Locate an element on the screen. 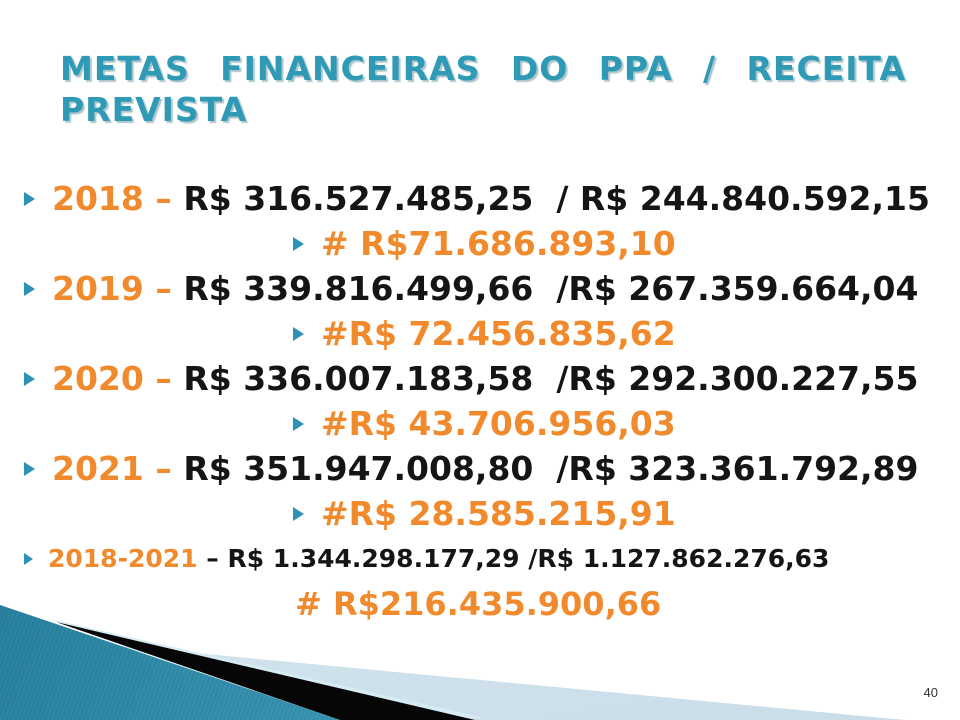 The width and height of the screenshot is (960, 720). list-item: # R$71.686.893,10 is located at coordinates (480, 243).